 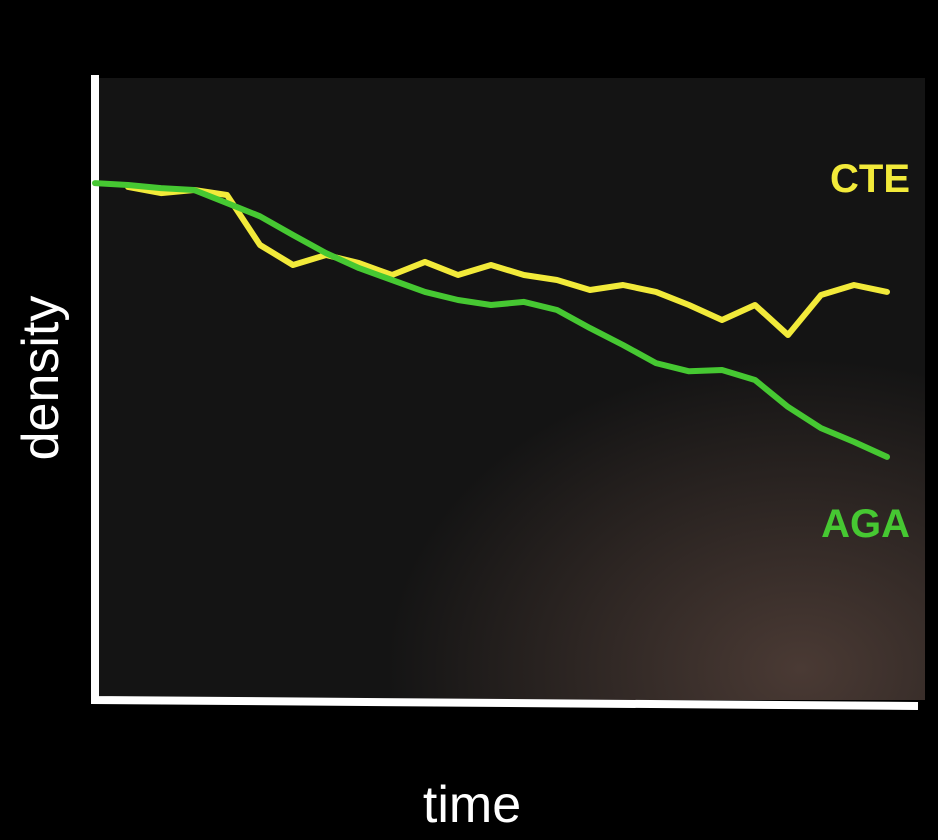 I want to click on series-label: CTE, so click(x=870, y=179).